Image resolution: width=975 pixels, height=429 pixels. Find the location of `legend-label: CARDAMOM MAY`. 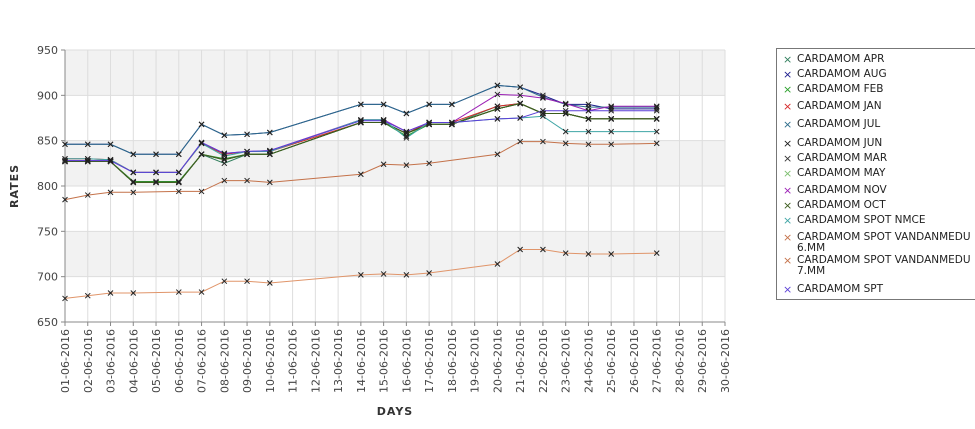

legend-label: CARDAMOM MAY is located at coordinates (841, 173).